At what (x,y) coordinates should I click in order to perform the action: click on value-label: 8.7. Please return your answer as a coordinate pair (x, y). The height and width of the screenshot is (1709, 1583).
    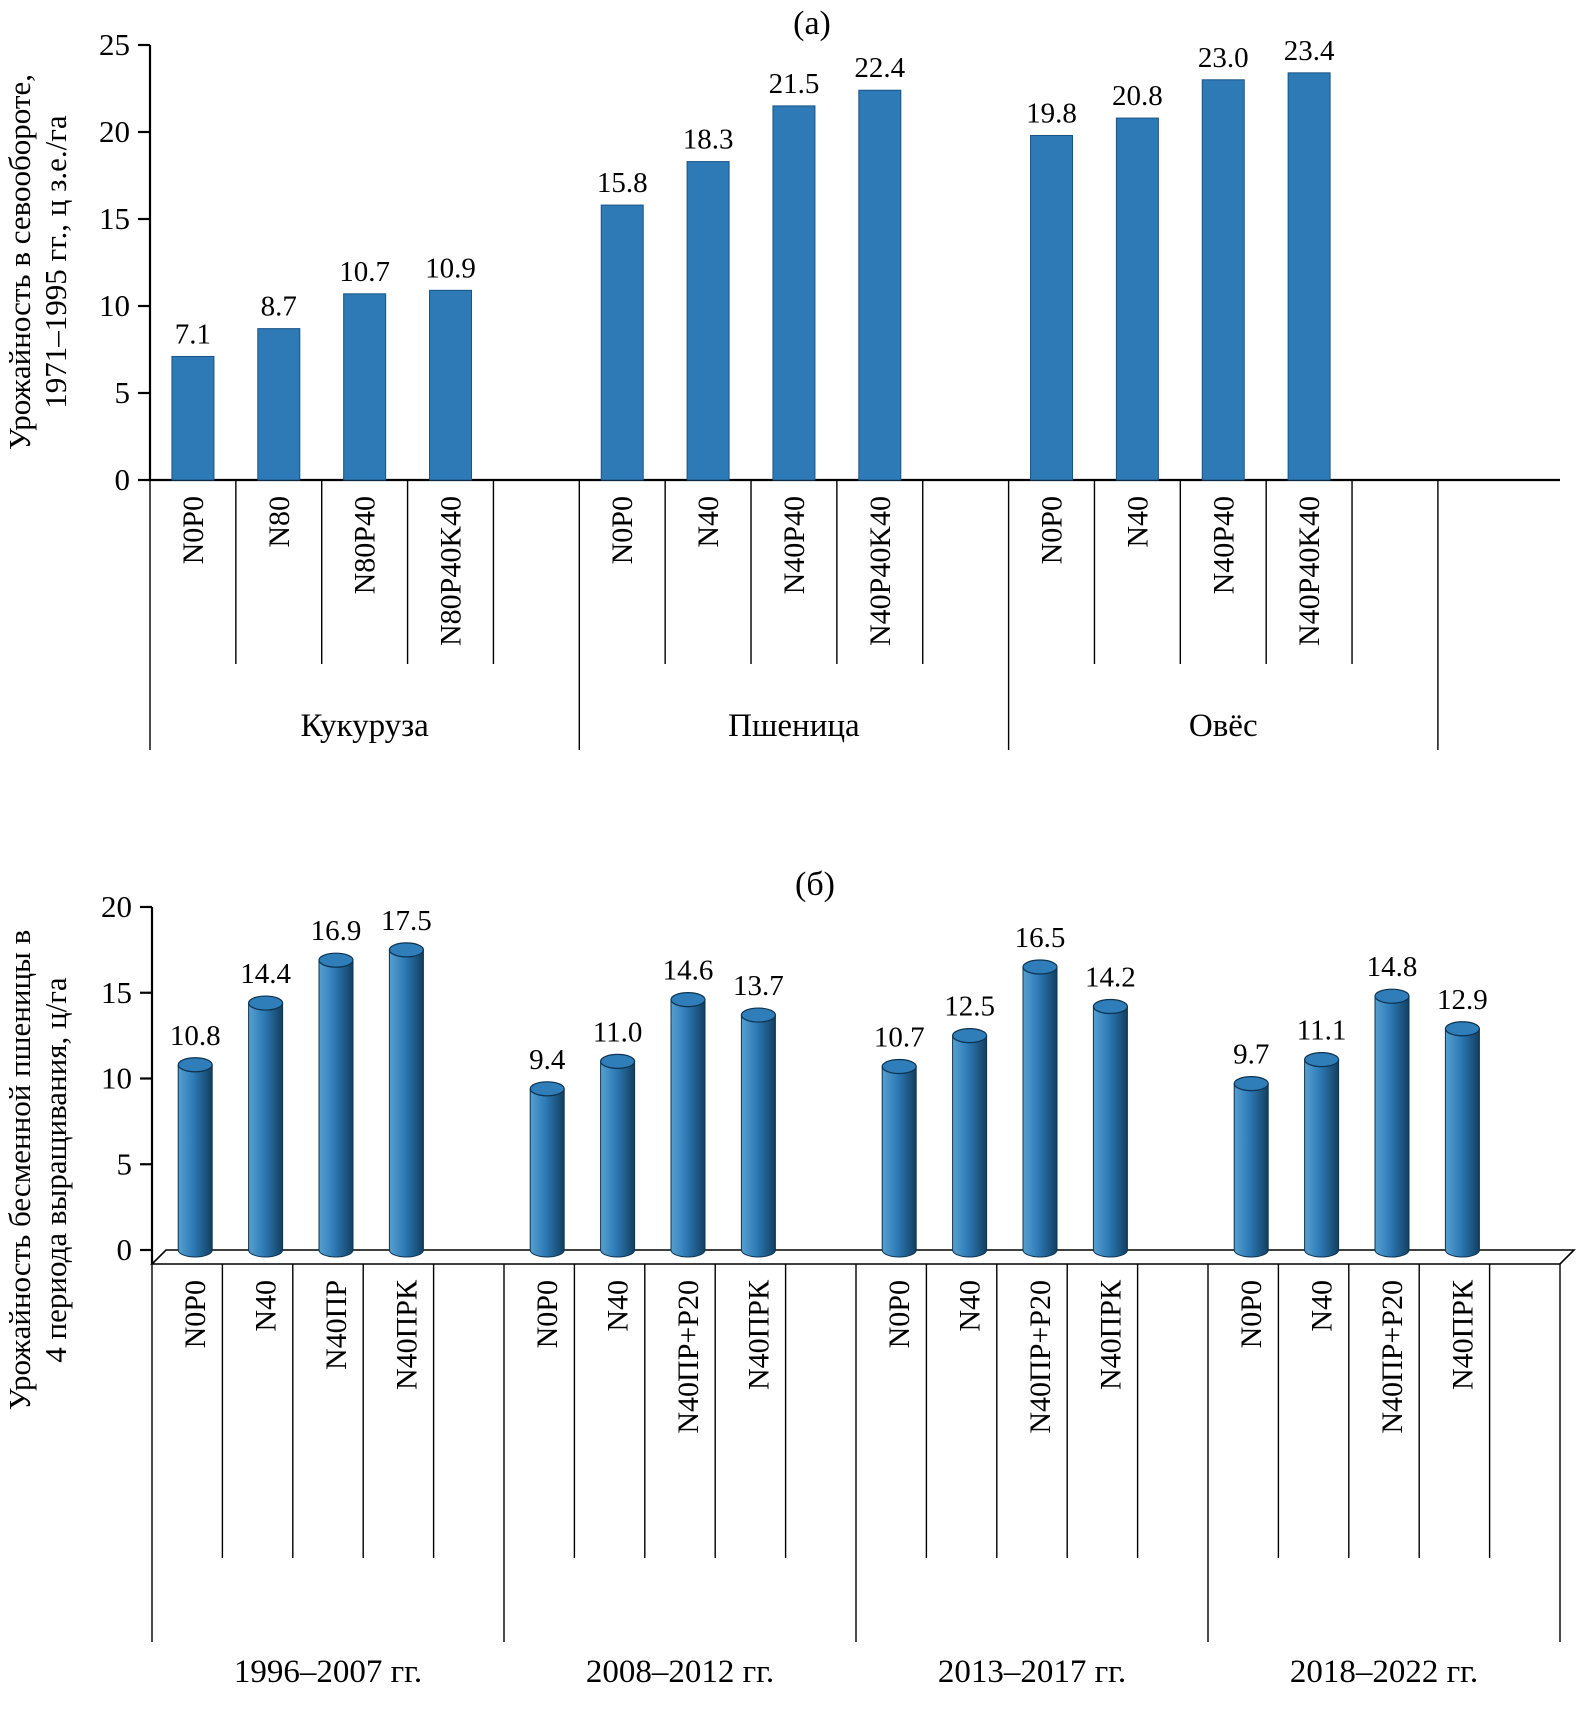
    Looking at the image, I should click on (279, 307).